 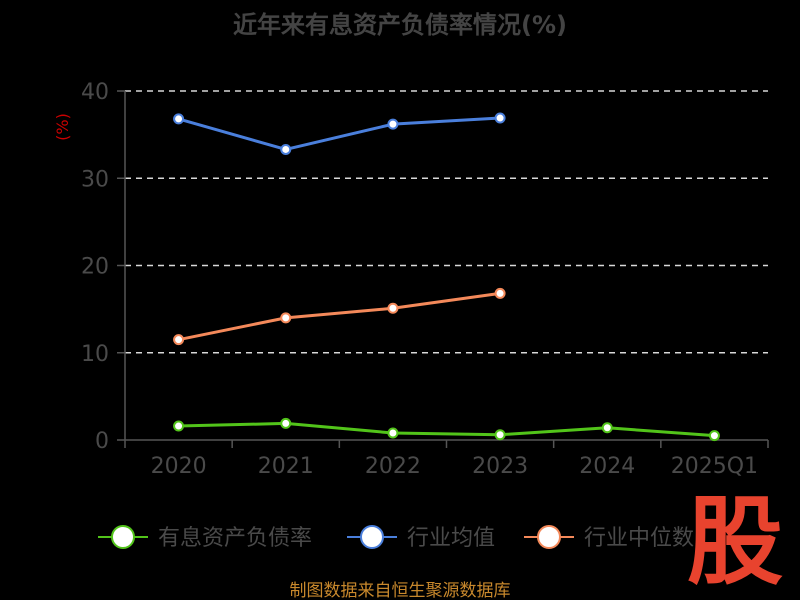 What do you see at coordinates (714, 466) in the screenshot?
I see `x-tick-label-2025Q1: 2025Q1` at bounding box center [714, 466].